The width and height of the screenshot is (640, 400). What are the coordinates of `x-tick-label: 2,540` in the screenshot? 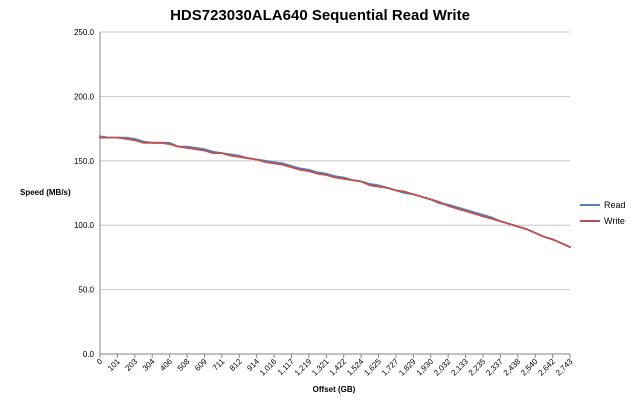 It's located at (529, 367).